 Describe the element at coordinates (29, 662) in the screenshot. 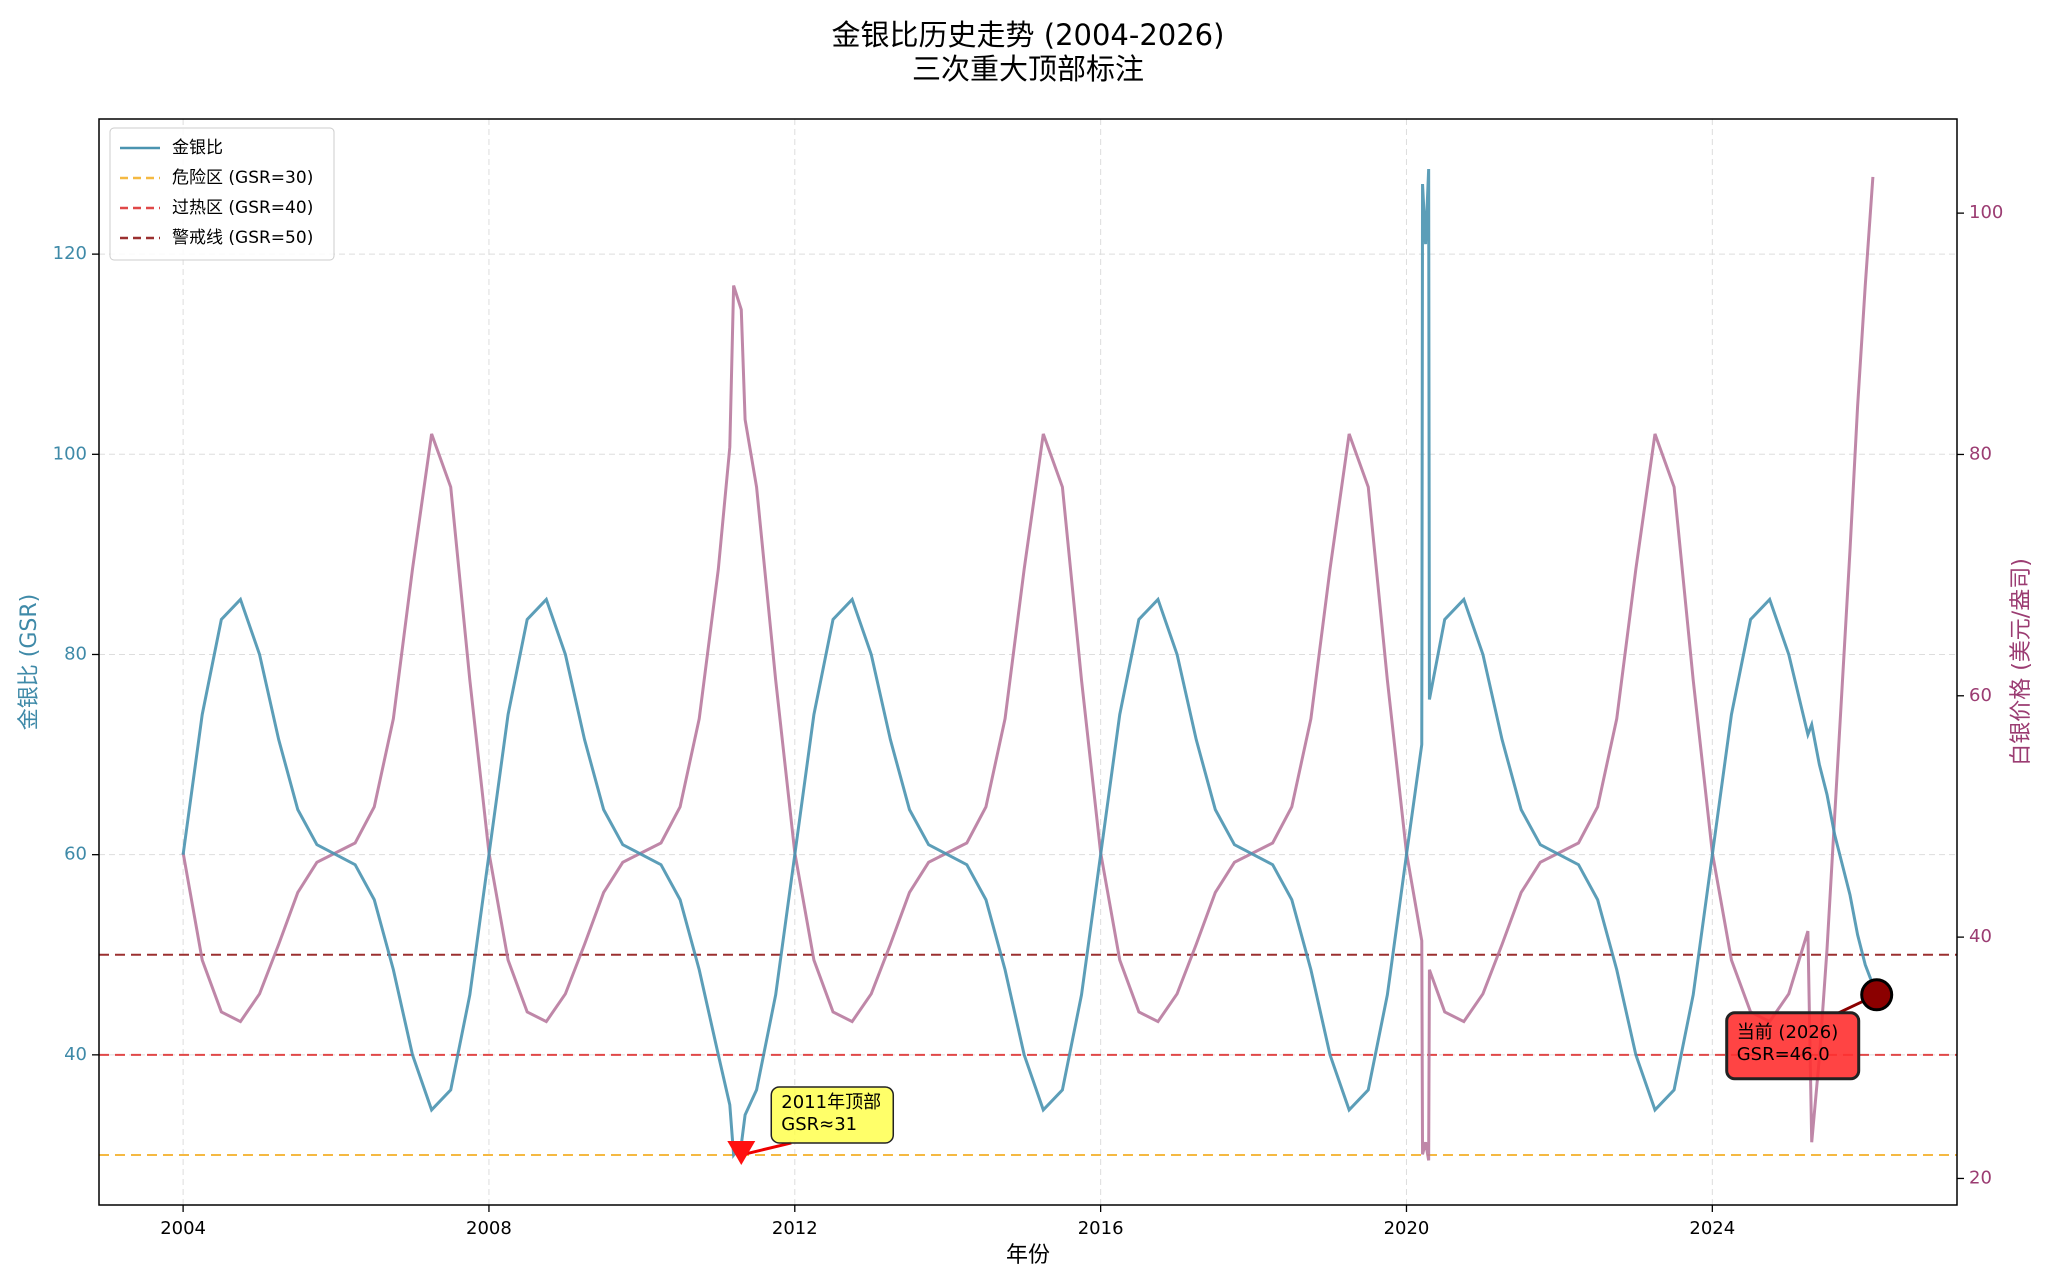

I see `y-axis-label: 金银比 (GSR)` at that location.